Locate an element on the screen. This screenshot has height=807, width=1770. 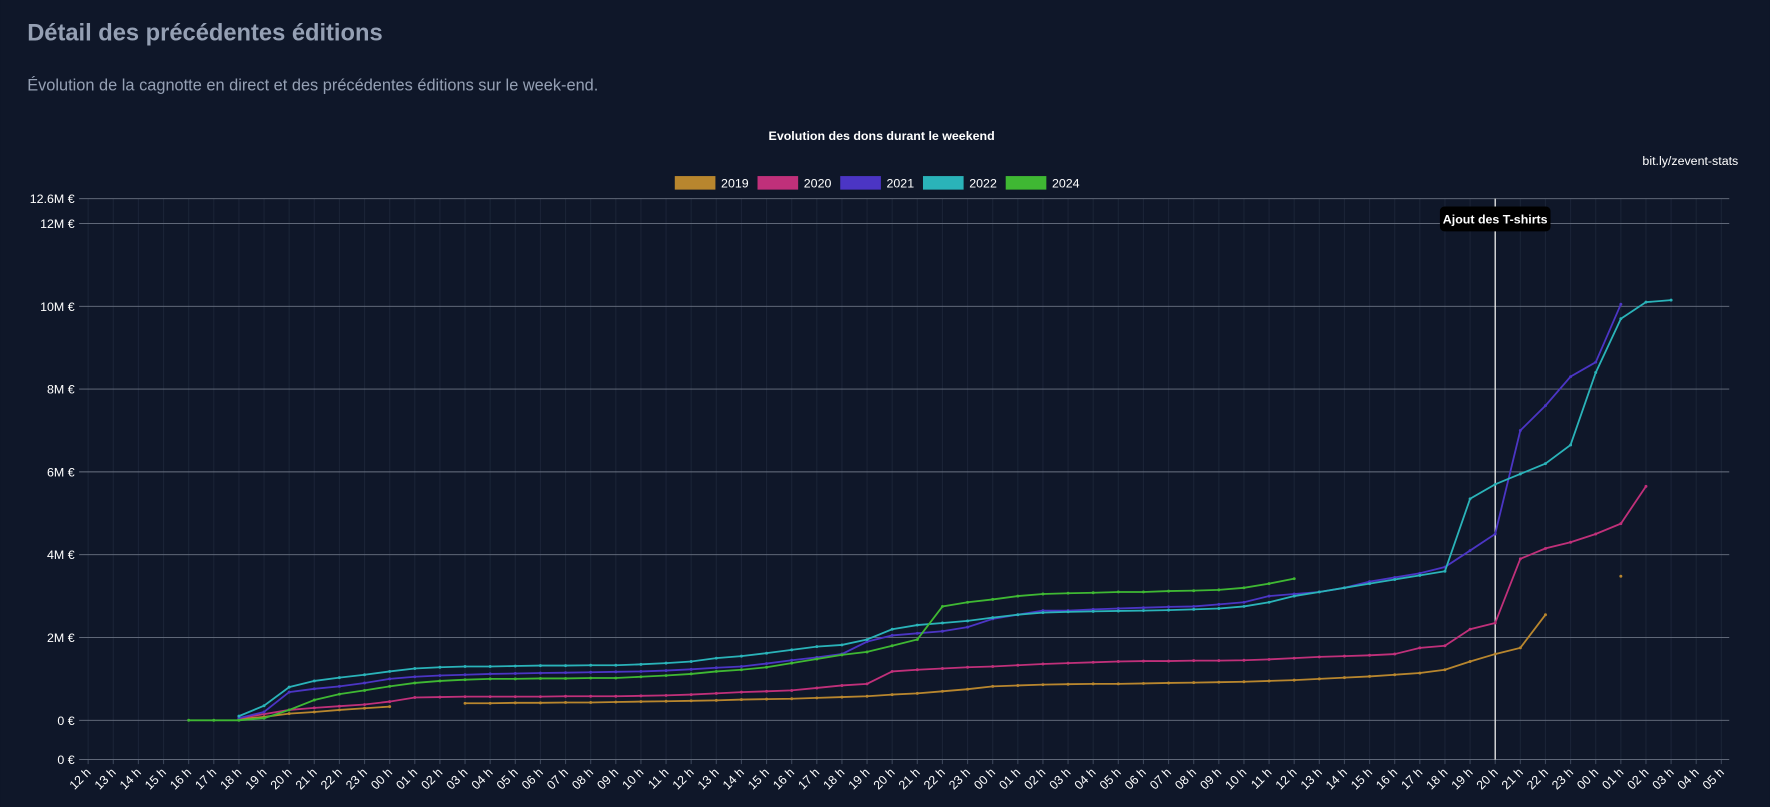
y-tick-label: 0 € is located at coordinates (65, 721).